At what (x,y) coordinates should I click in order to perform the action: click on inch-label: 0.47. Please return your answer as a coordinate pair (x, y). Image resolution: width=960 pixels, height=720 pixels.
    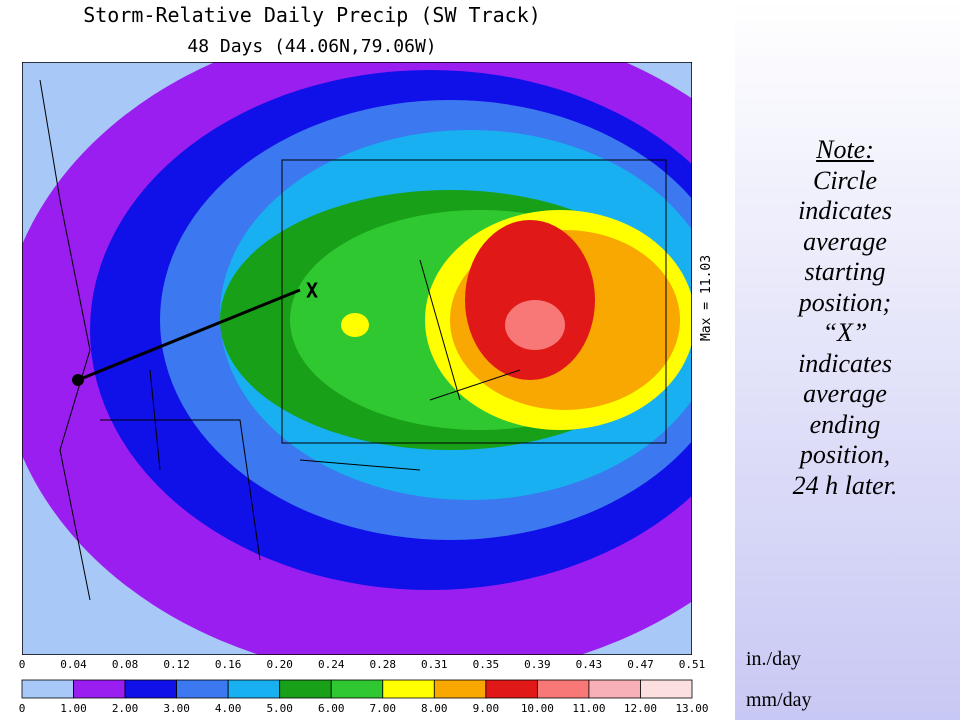
    Looking at the image, I should click on (640, 664).